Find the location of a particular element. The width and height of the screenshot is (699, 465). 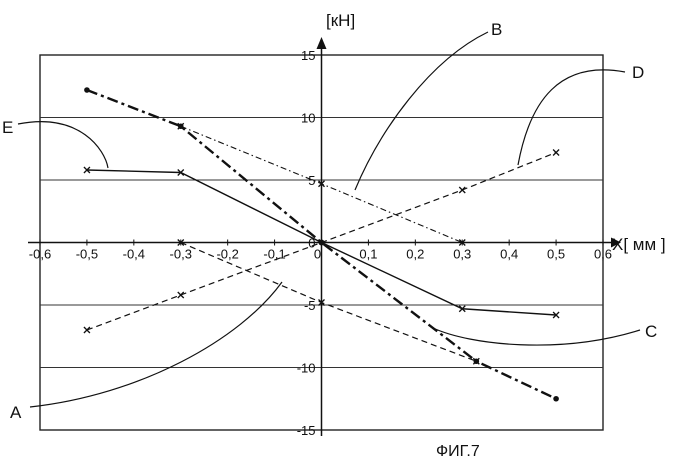

x-tick-label: -0,1 is located at coordinates (274, 254).